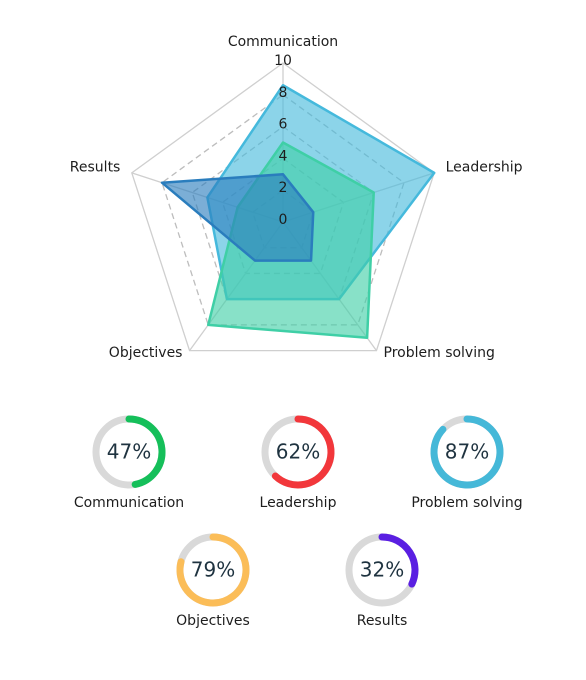 The height and width of the screenshot is (680, 586). I want to click on gauge-value: 62%, so click(298, 452).